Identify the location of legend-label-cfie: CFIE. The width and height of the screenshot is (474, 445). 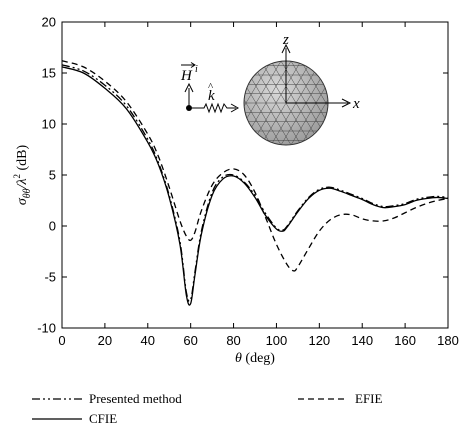
(103, 418).